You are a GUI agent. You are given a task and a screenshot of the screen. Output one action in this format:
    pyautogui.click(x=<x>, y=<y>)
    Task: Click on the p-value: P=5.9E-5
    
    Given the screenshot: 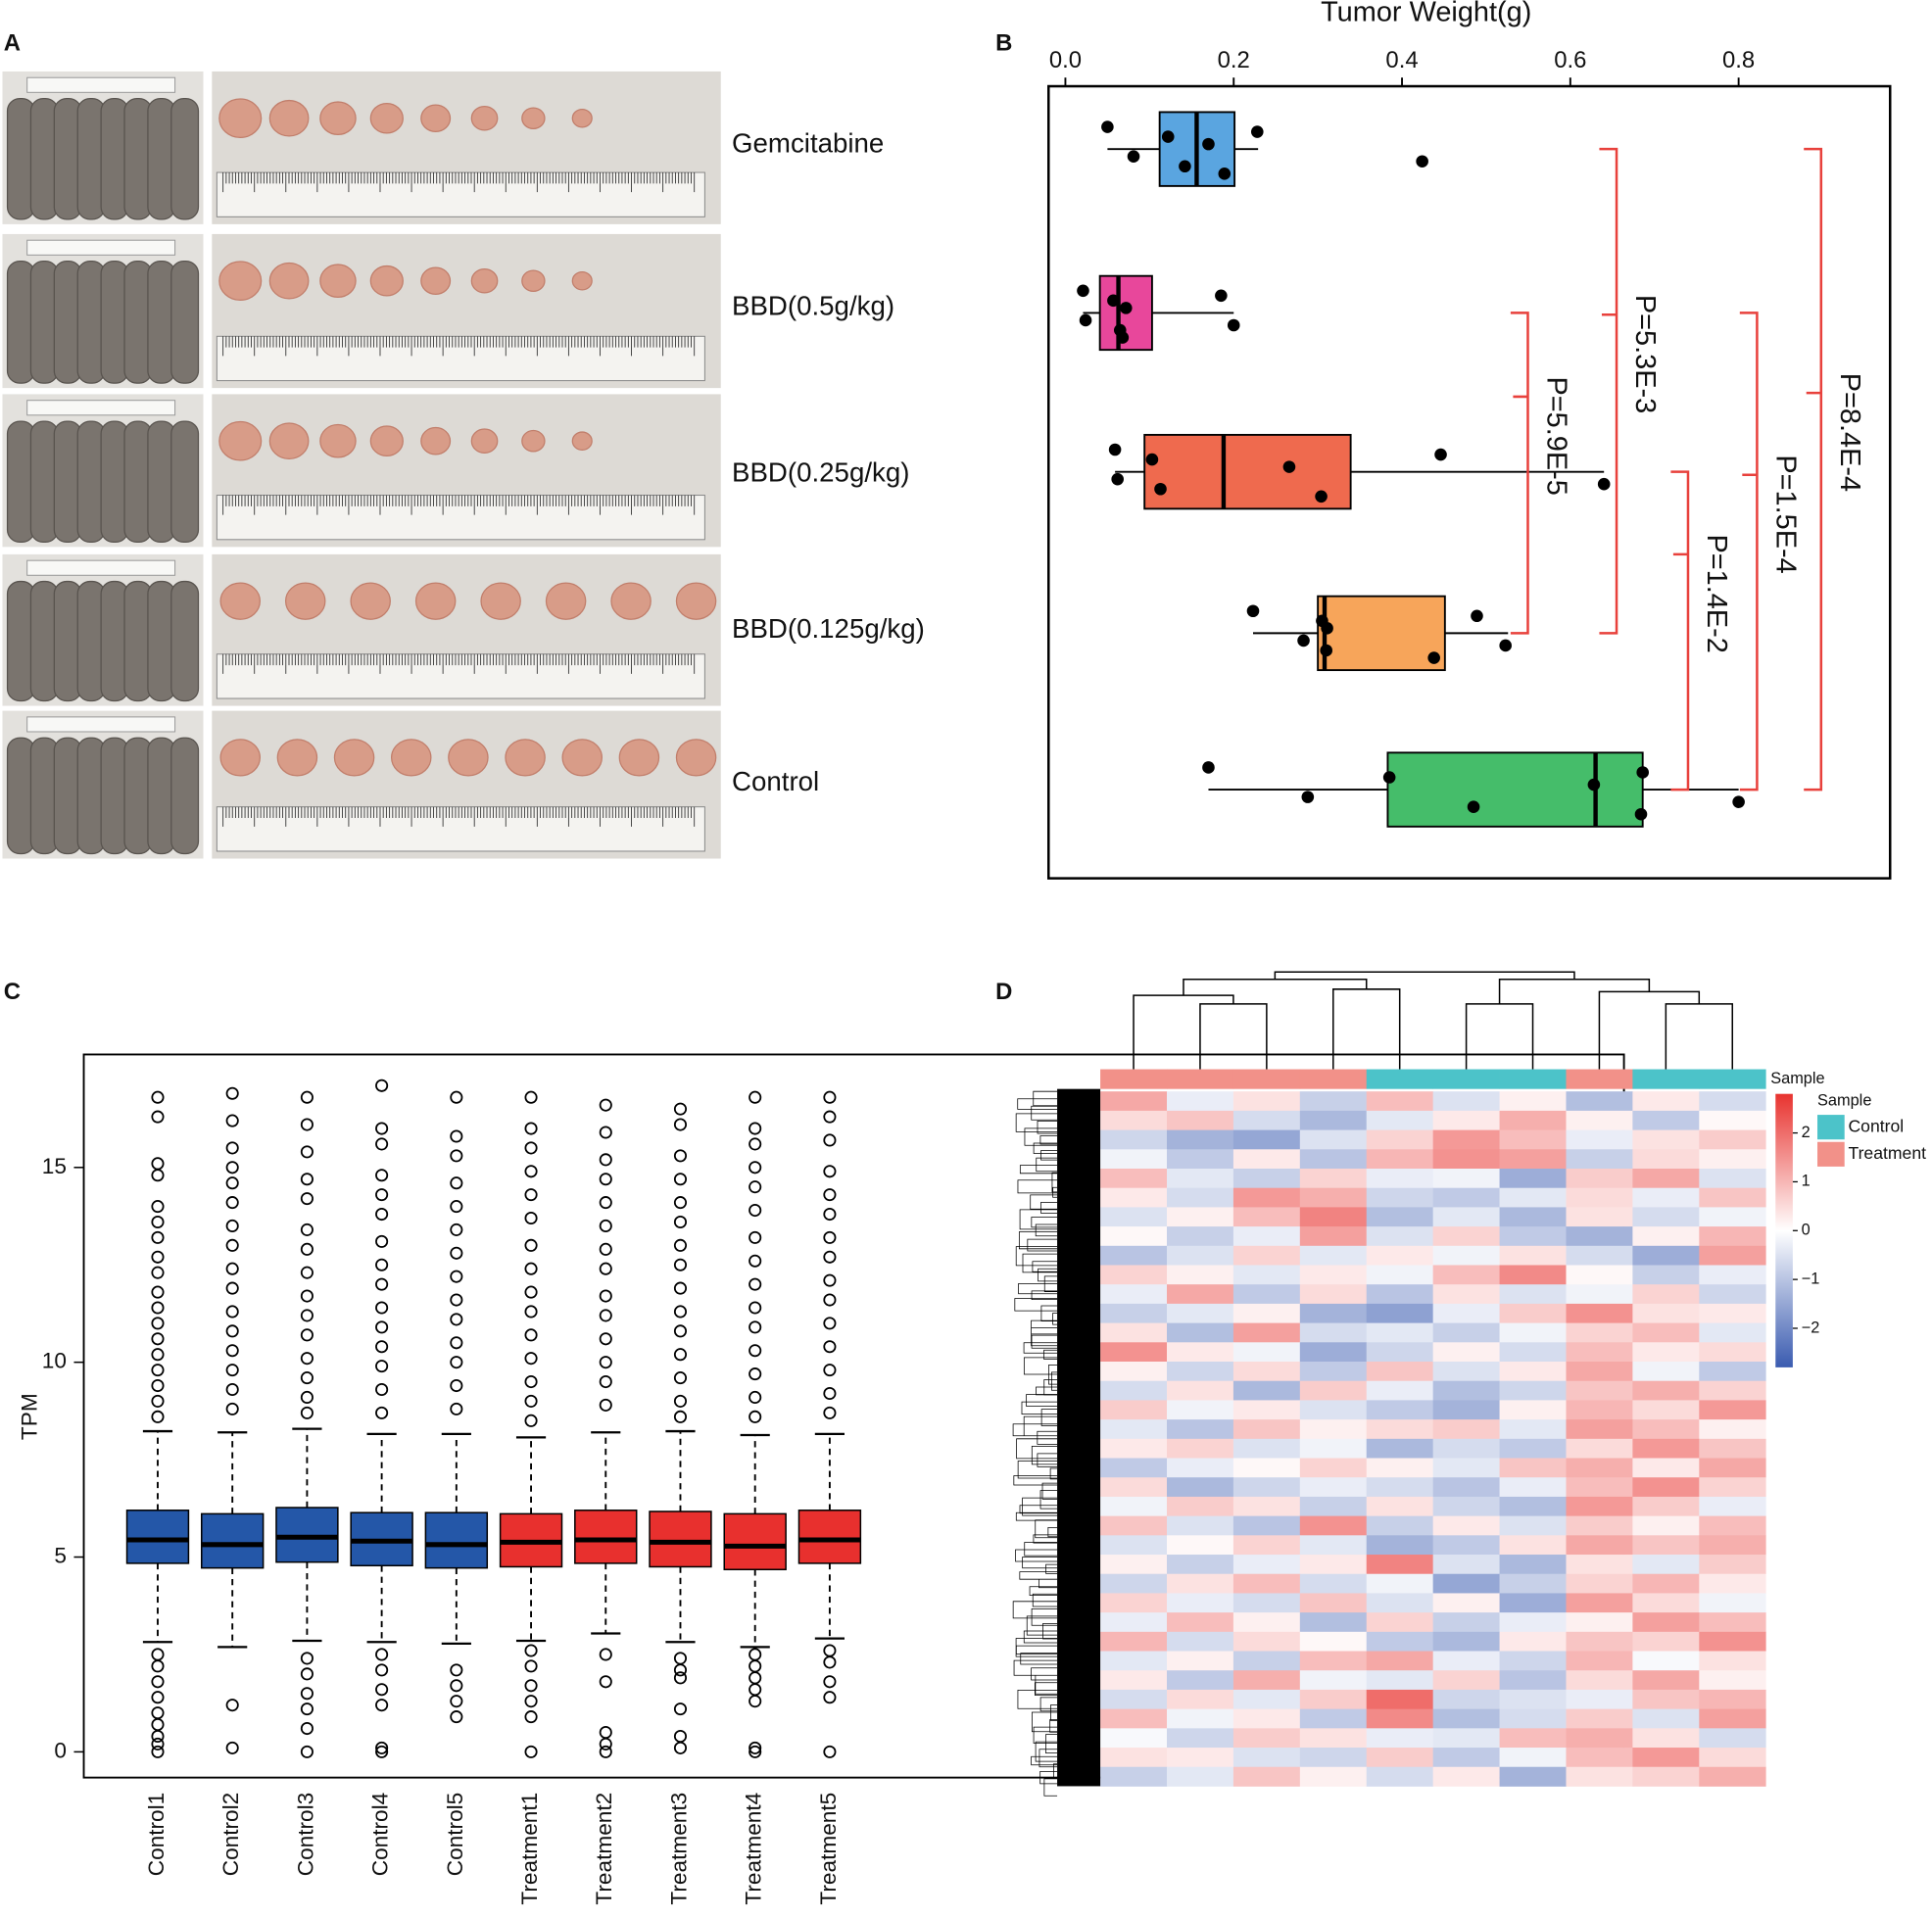 What is the action you would take?
    pyautogui.click(x=1556, y=436)
    